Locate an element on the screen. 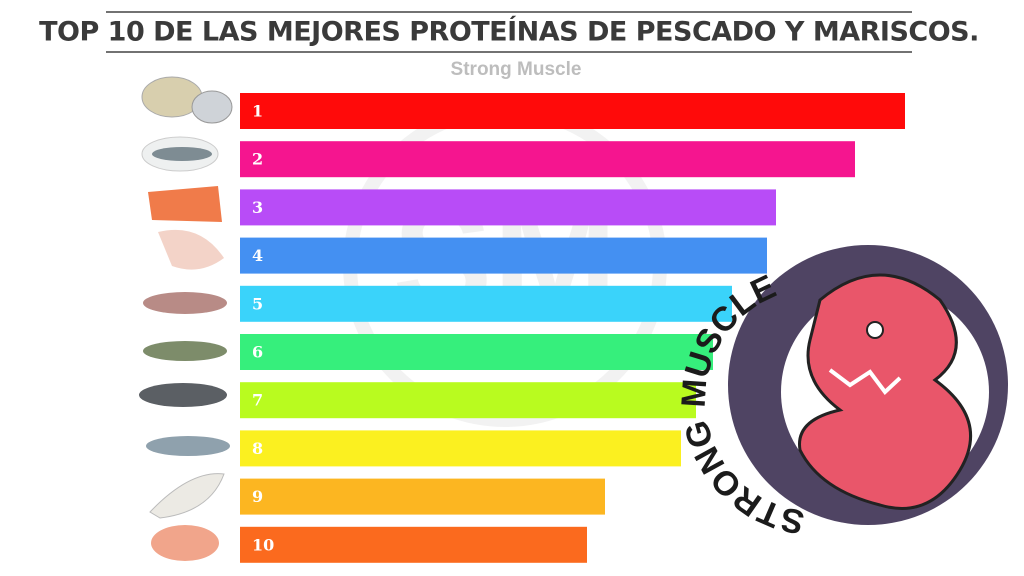 The image size is (1024, 576). chart-subtitle: Strong Muscle is located at coordinates (516, 69).